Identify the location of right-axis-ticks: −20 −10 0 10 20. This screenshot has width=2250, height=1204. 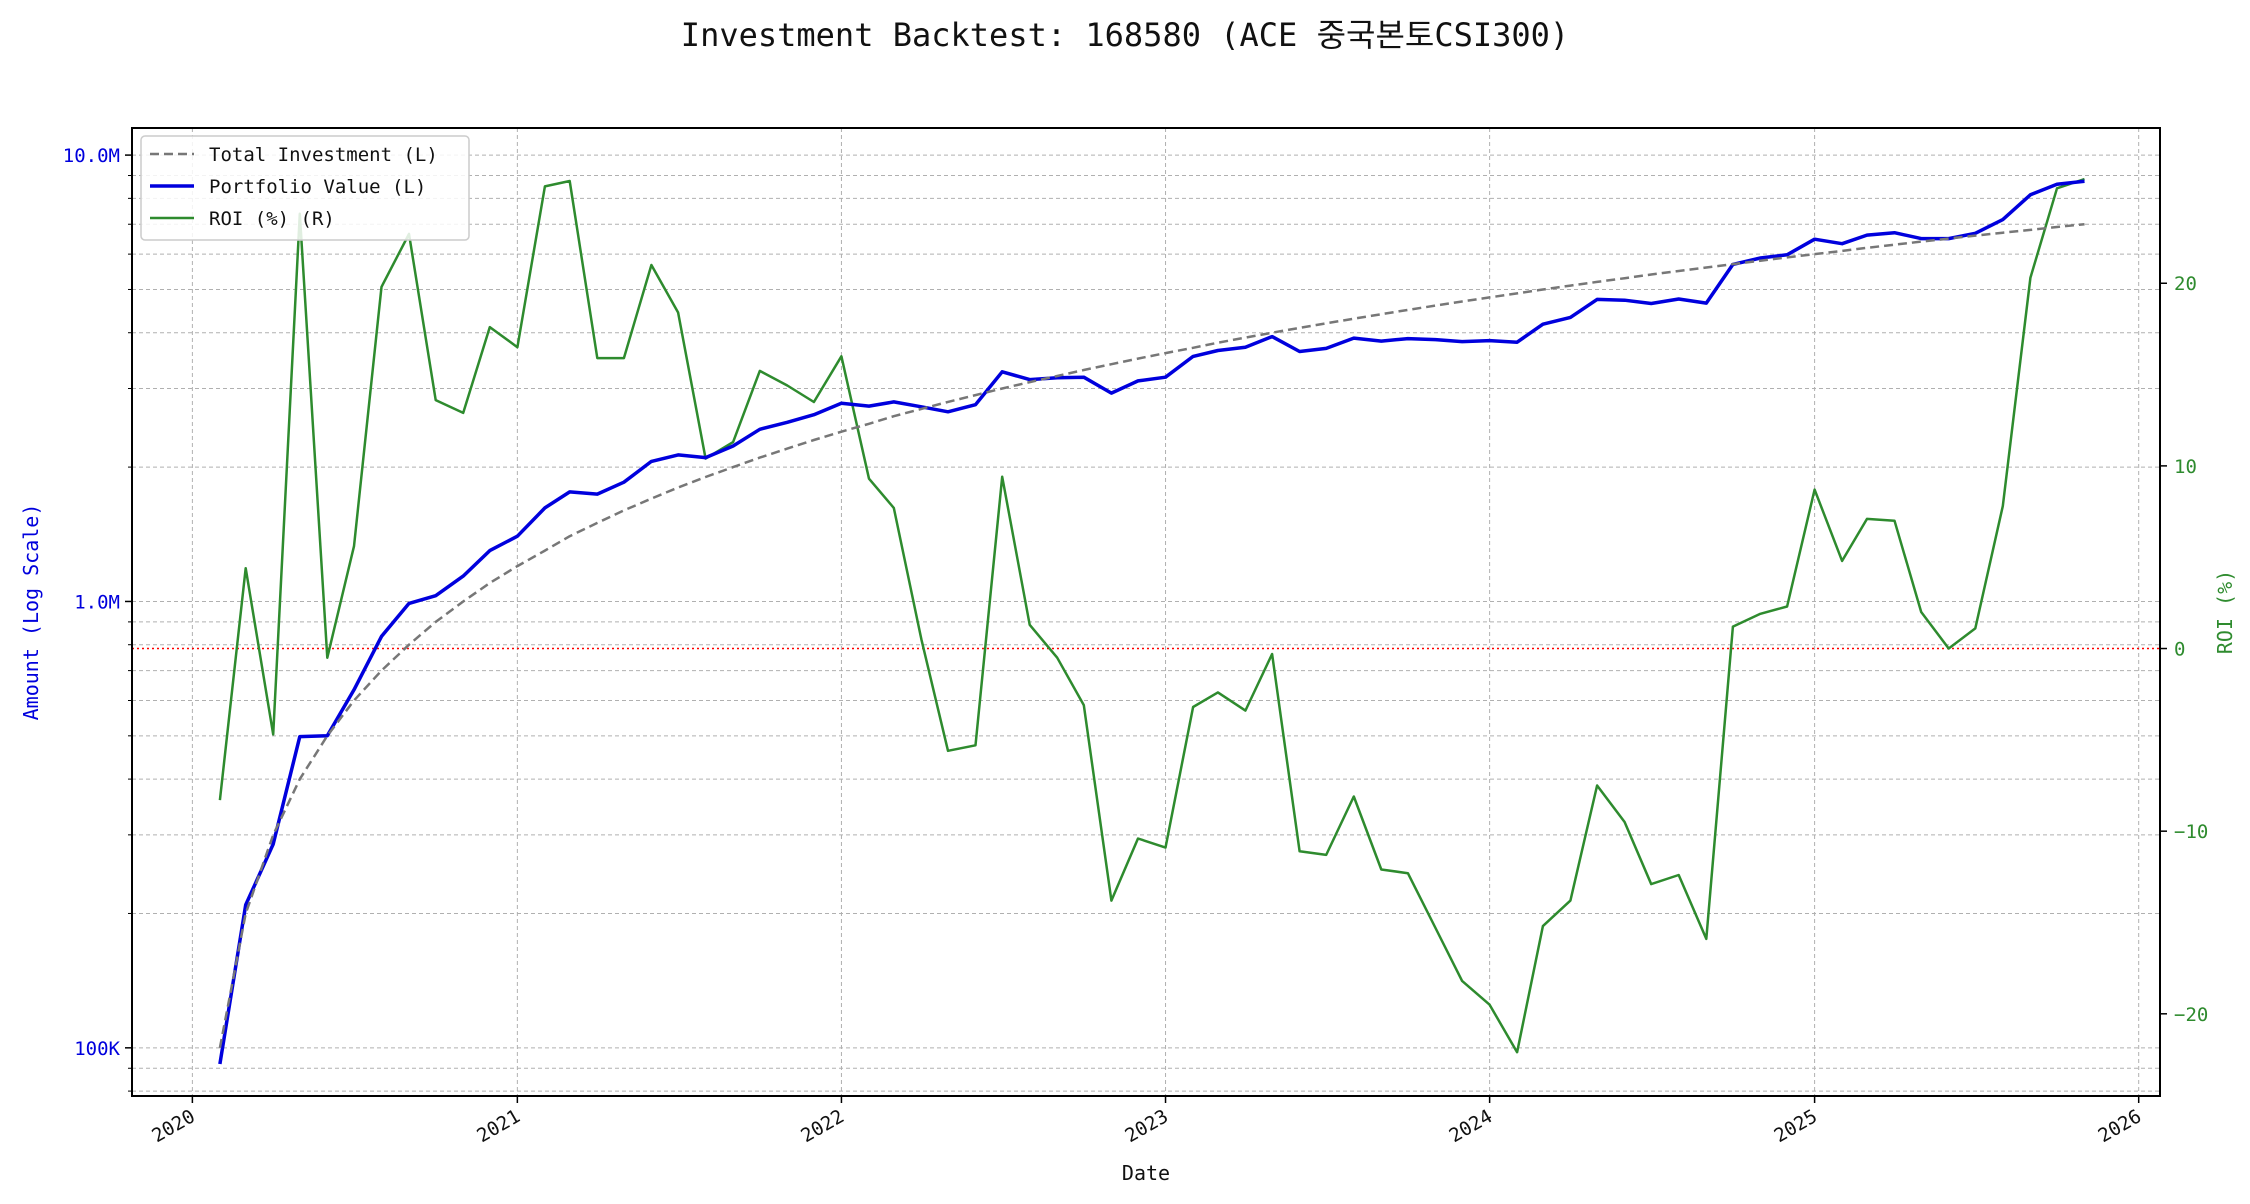
(2184, 649).